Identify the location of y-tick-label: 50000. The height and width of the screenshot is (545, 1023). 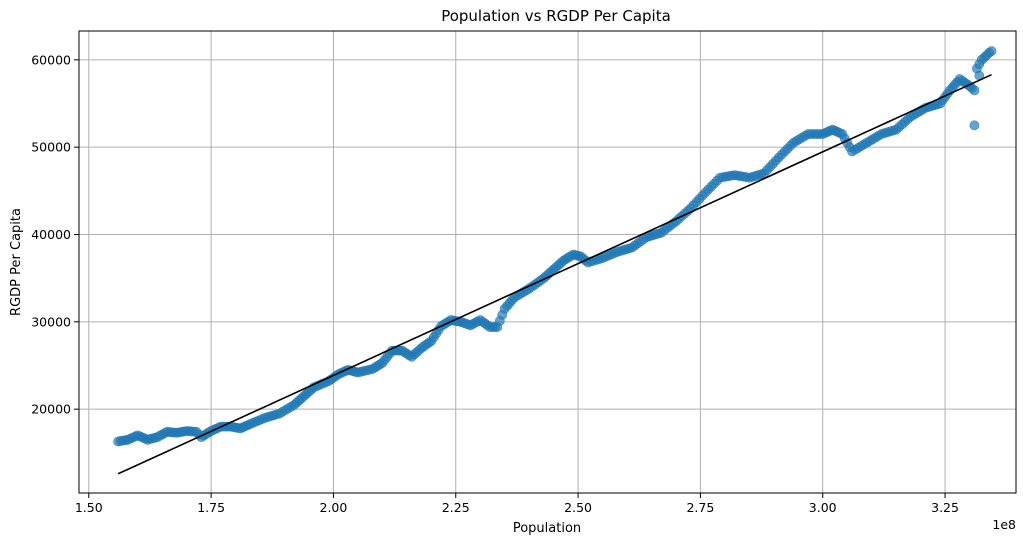
(51, 147).